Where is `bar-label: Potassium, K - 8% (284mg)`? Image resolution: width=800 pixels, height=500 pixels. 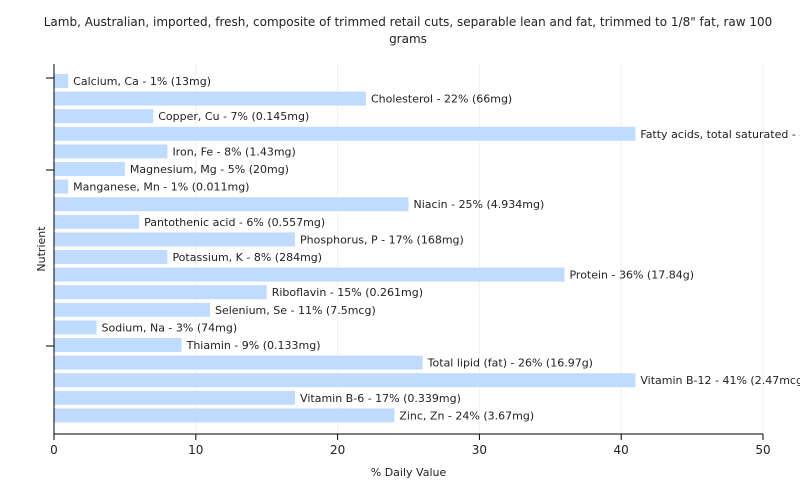 bar-label: Potassium, K - 8% (284mg) is located at coordinates (247, 257).